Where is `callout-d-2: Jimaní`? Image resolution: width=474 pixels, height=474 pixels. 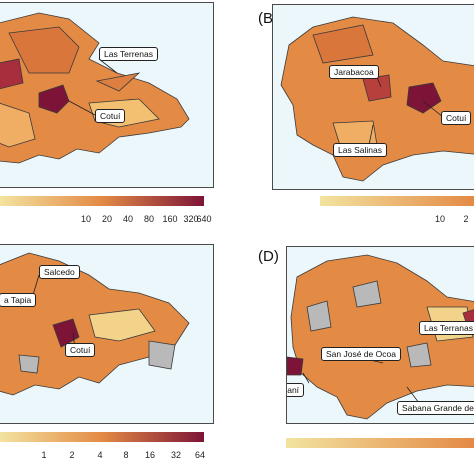
callout-d-2: Jimaní is located at coordinates (296, 390).